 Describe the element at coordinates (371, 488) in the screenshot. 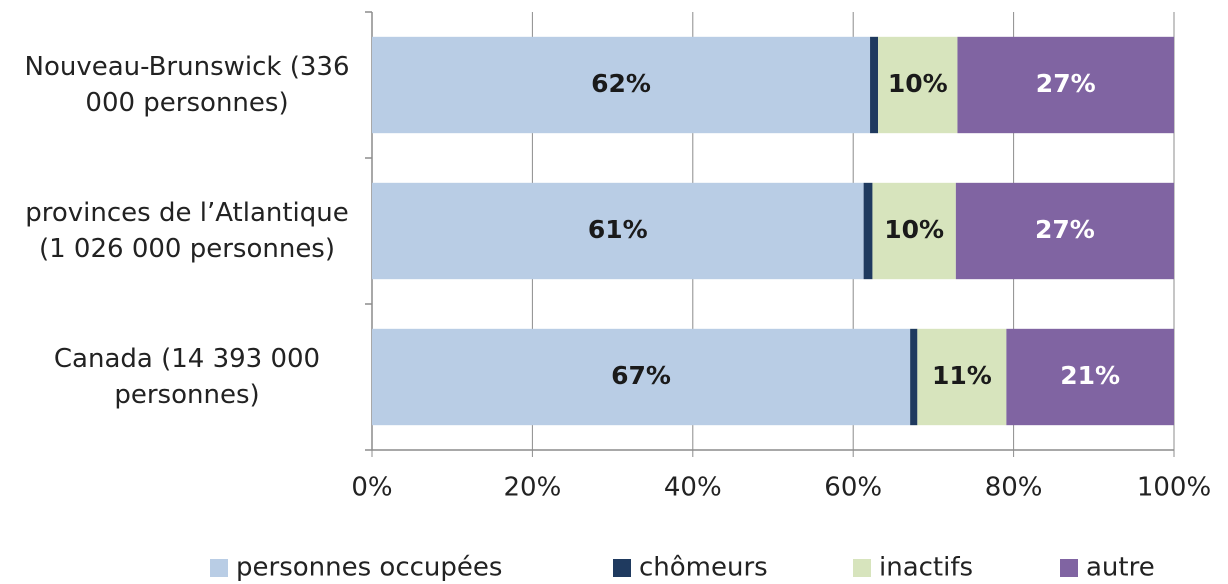

I see `x-tick-label: 0%` at that location.